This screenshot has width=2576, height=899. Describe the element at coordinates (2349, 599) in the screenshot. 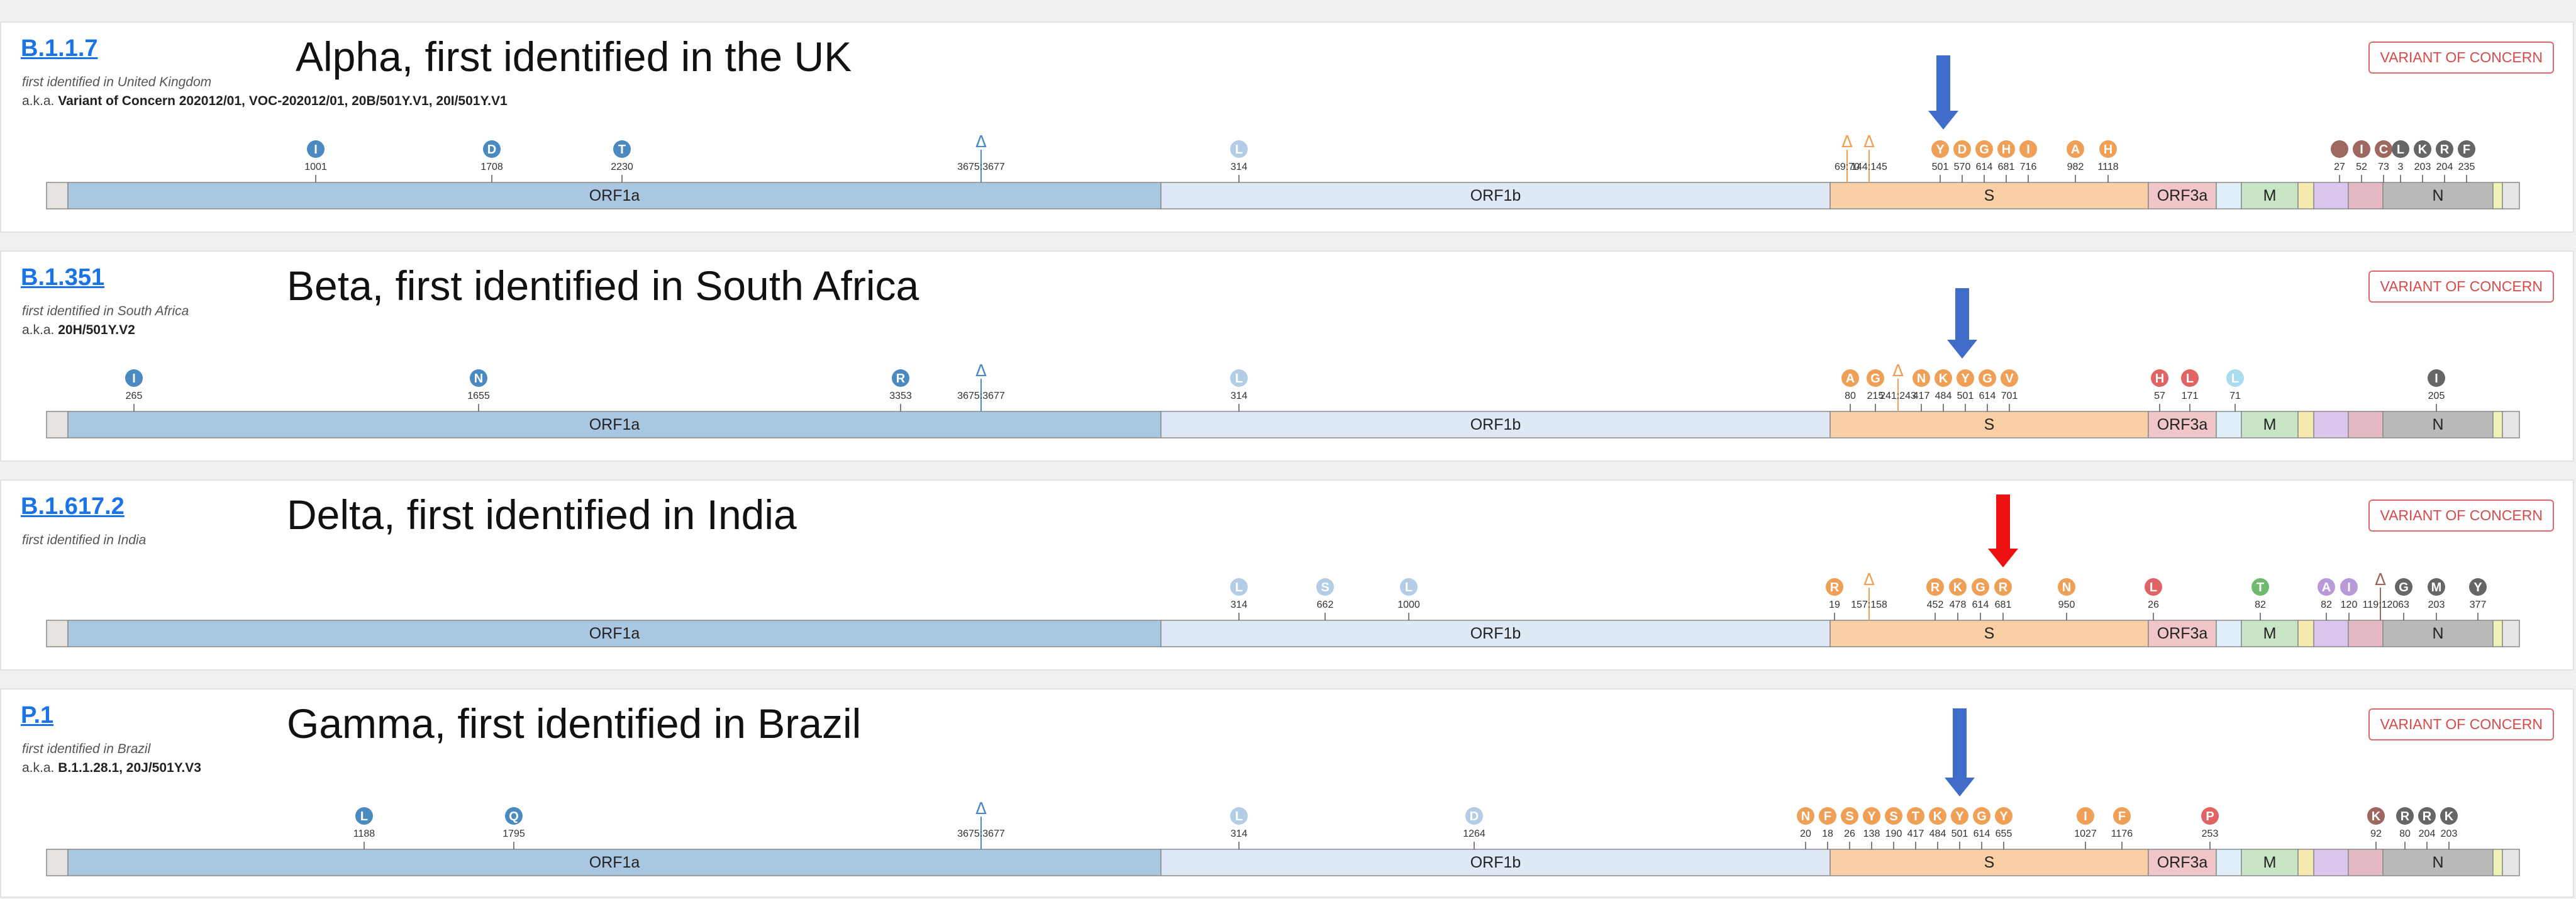

I see `mutation-marker: I 120` at that location.